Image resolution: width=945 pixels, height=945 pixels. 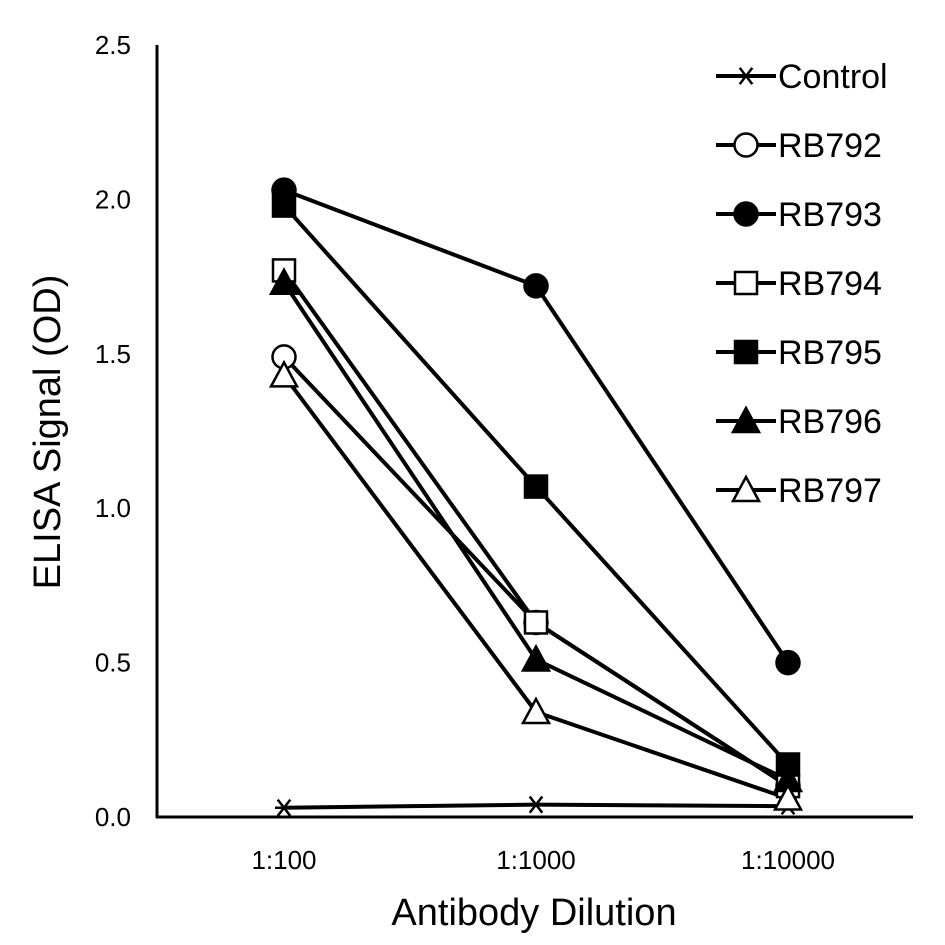 I want to click on legend-label: RB797, so click(x=830, y=491).